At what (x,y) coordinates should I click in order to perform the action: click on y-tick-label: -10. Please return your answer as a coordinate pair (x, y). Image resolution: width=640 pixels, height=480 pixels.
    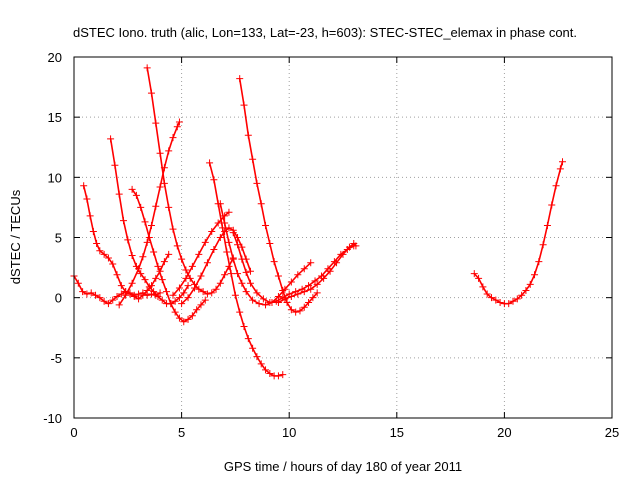
    Looking at the image, I should click on (52, 418).